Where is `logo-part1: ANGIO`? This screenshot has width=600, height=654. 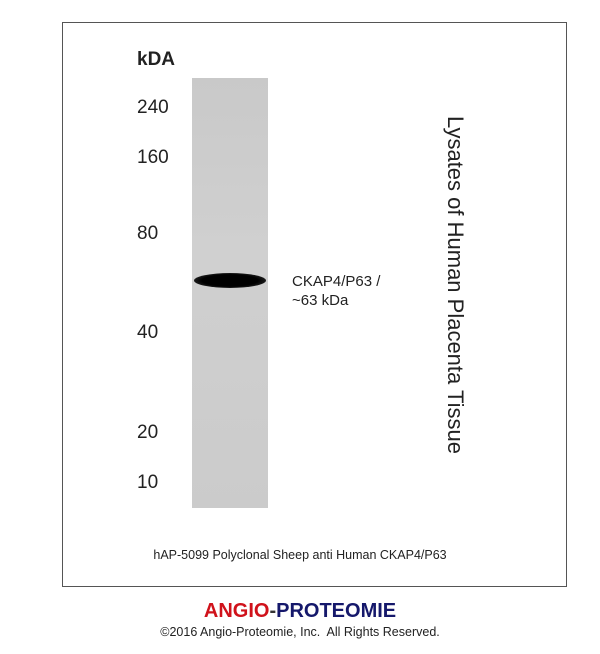
logo-part1: ANGIO is located at coordinates (236, 611).